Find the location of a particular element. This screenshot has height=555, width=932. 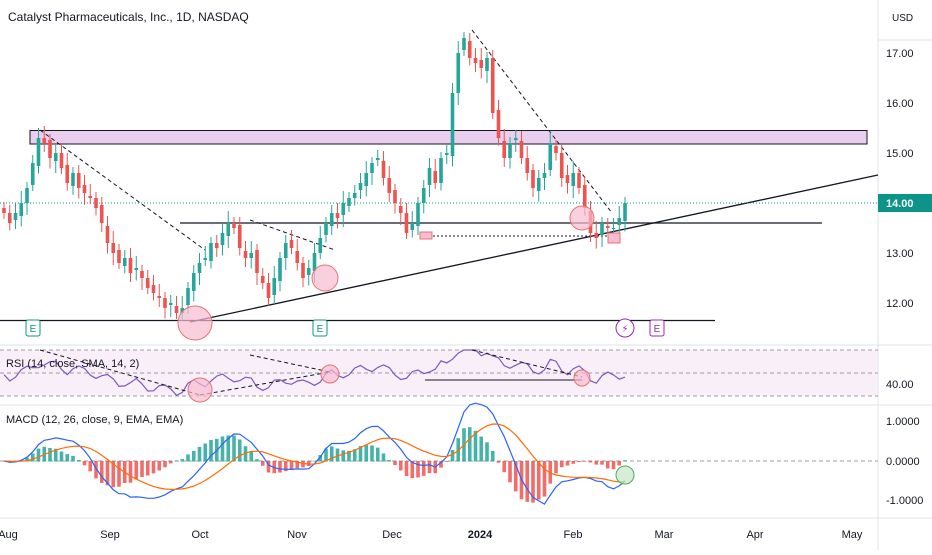

macd-highlight-circle is located at coordinates (625, 475).